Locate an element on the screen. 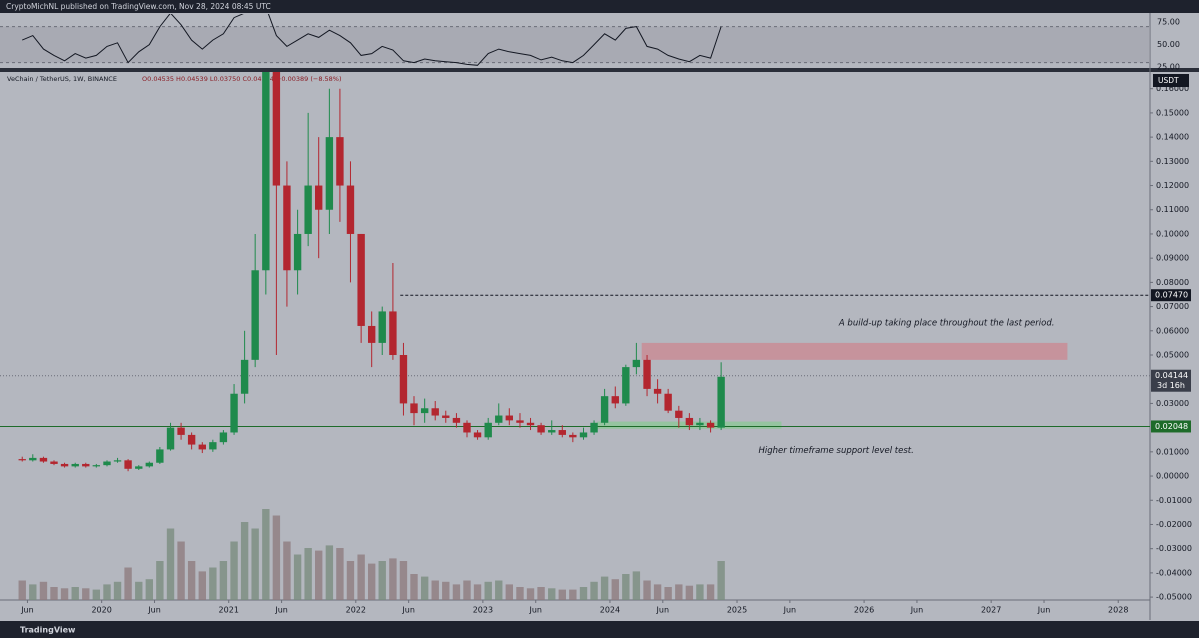 The image size is (1199, 638). y-tick-label: -0.02000 is located at coordinates (1174, 524).